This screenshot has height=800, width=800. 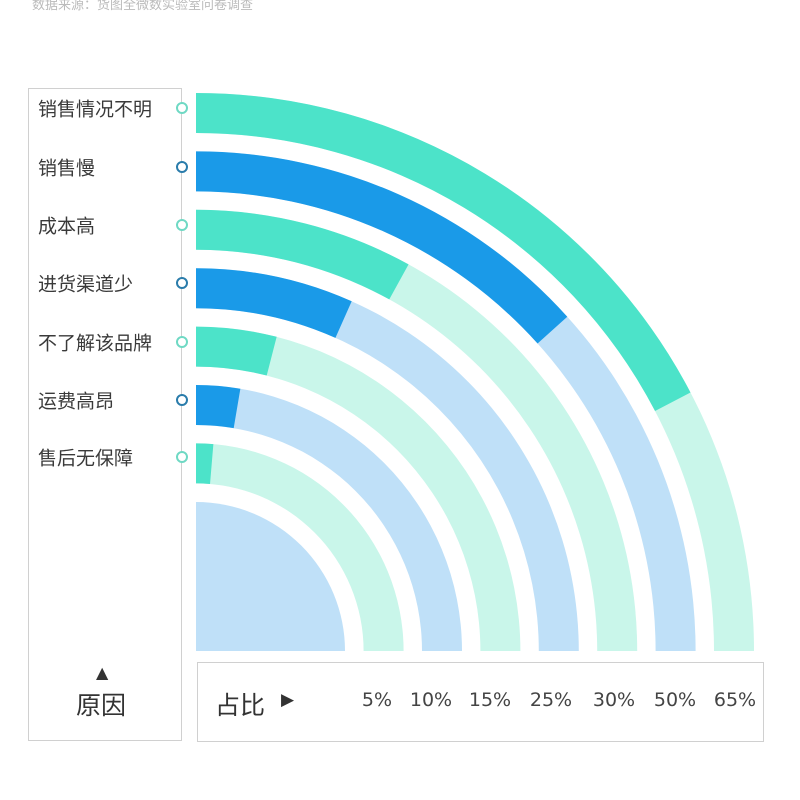 What do you see at coordinates (86, 458) in the screenshot?
I see `category-label: 售后无保障` at bounding box center [86, 458].